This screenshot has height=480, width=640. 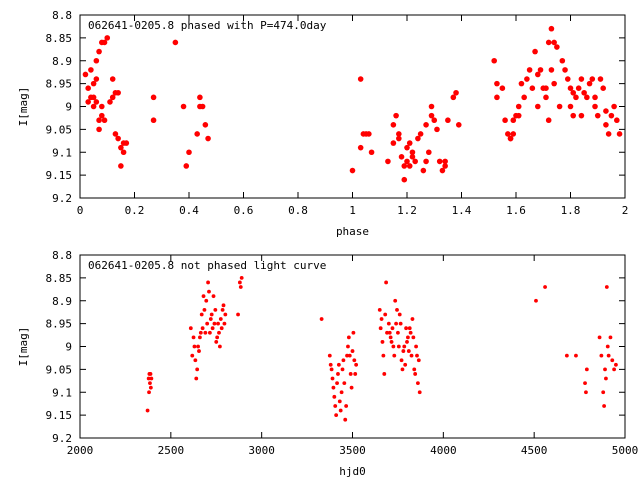 What do you see at coordinates (352, 471) in the screenshot?
I see `x-axis-title: hjd0` at bounding box center [352, 471].